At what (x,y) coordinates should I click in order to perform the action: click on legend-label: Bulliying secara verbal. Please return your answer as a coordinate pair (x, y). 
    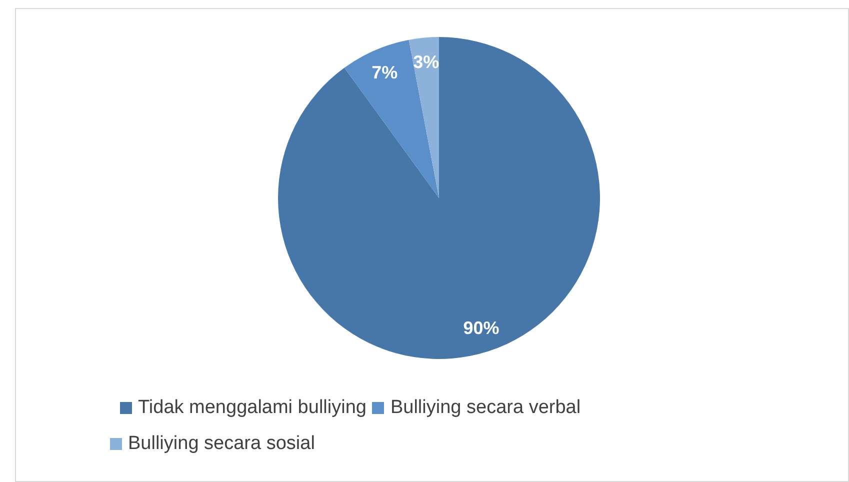
    Looking at the image, I should click on (485, 408).